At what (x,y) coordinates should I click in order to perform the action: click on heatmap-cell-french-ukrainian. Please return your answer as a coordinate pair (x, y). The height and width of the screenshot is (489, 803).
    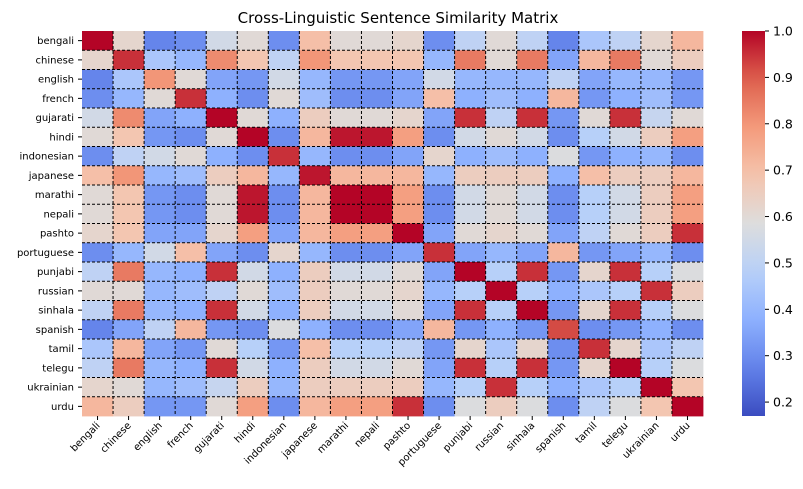
    Looking at the image, I should click on (656, 98).